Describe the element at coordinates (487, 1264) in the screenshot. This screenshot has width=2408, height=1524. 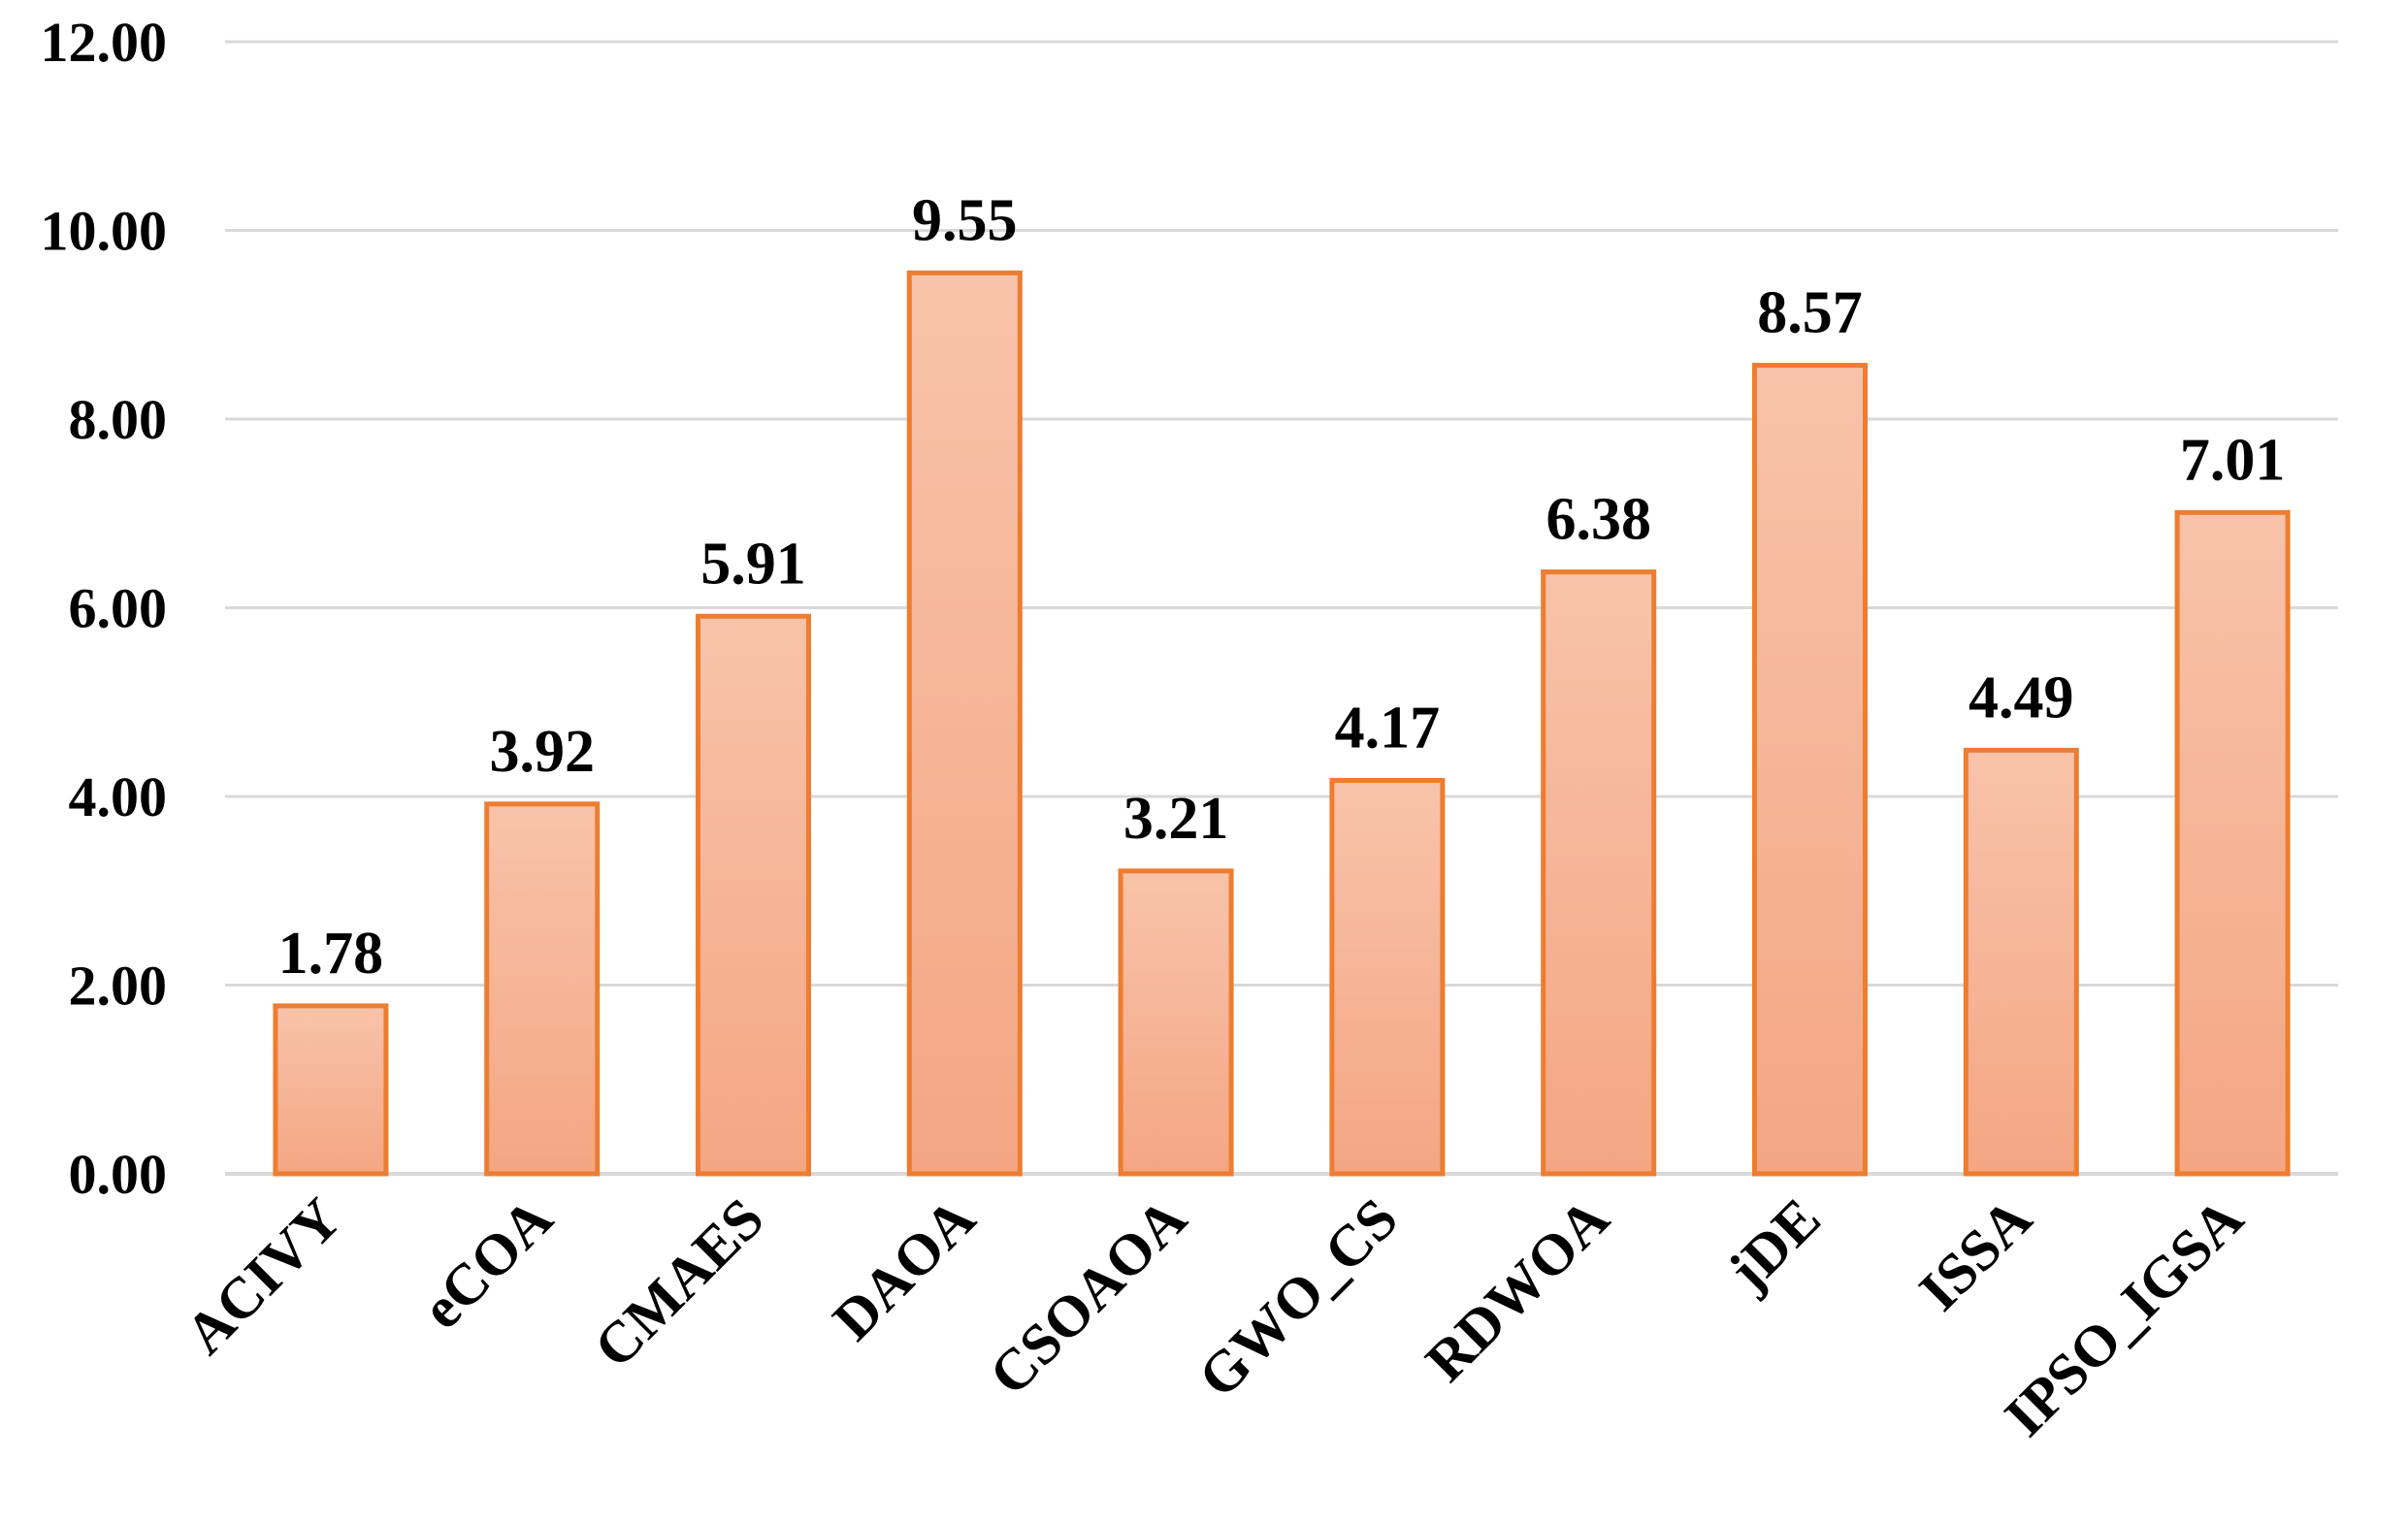
I see `x-tick-label: eCOA` at that location.